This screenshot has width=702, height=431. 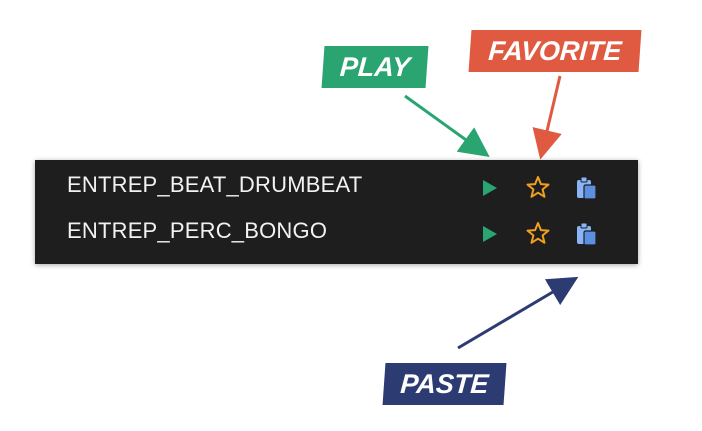 What do you see at coordinates (197, 230) in the screenshot?
I see `track-name: ENTREP_PERC_BONGO` at bounding box center [197, 230].